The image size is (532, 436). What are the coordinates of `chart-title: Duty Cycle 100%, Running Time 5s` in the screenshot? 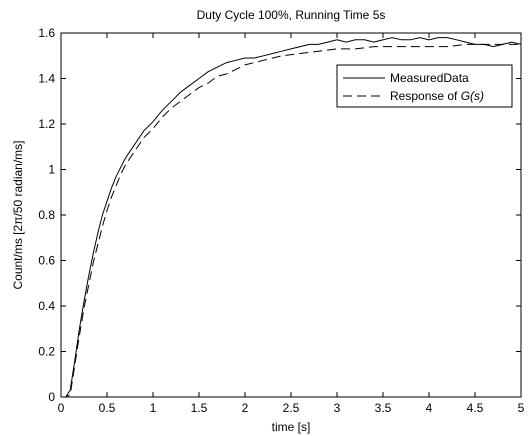 It's located at (291, 15).